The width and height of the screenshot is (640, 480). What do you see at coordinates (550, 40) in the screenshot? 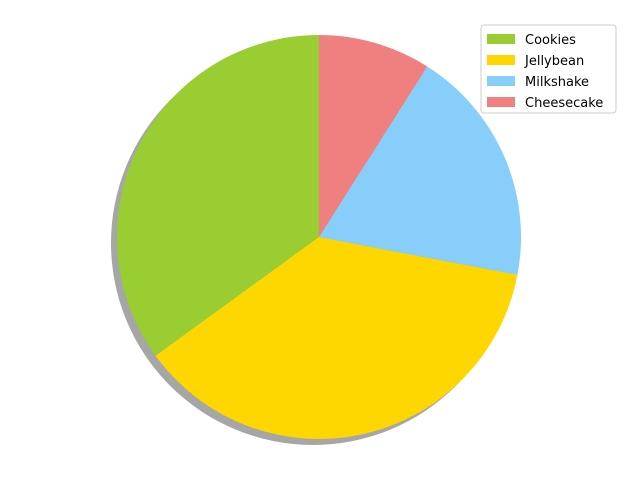
I see `legend-label-cookies: Cookies` at bounding box center [550, 40].